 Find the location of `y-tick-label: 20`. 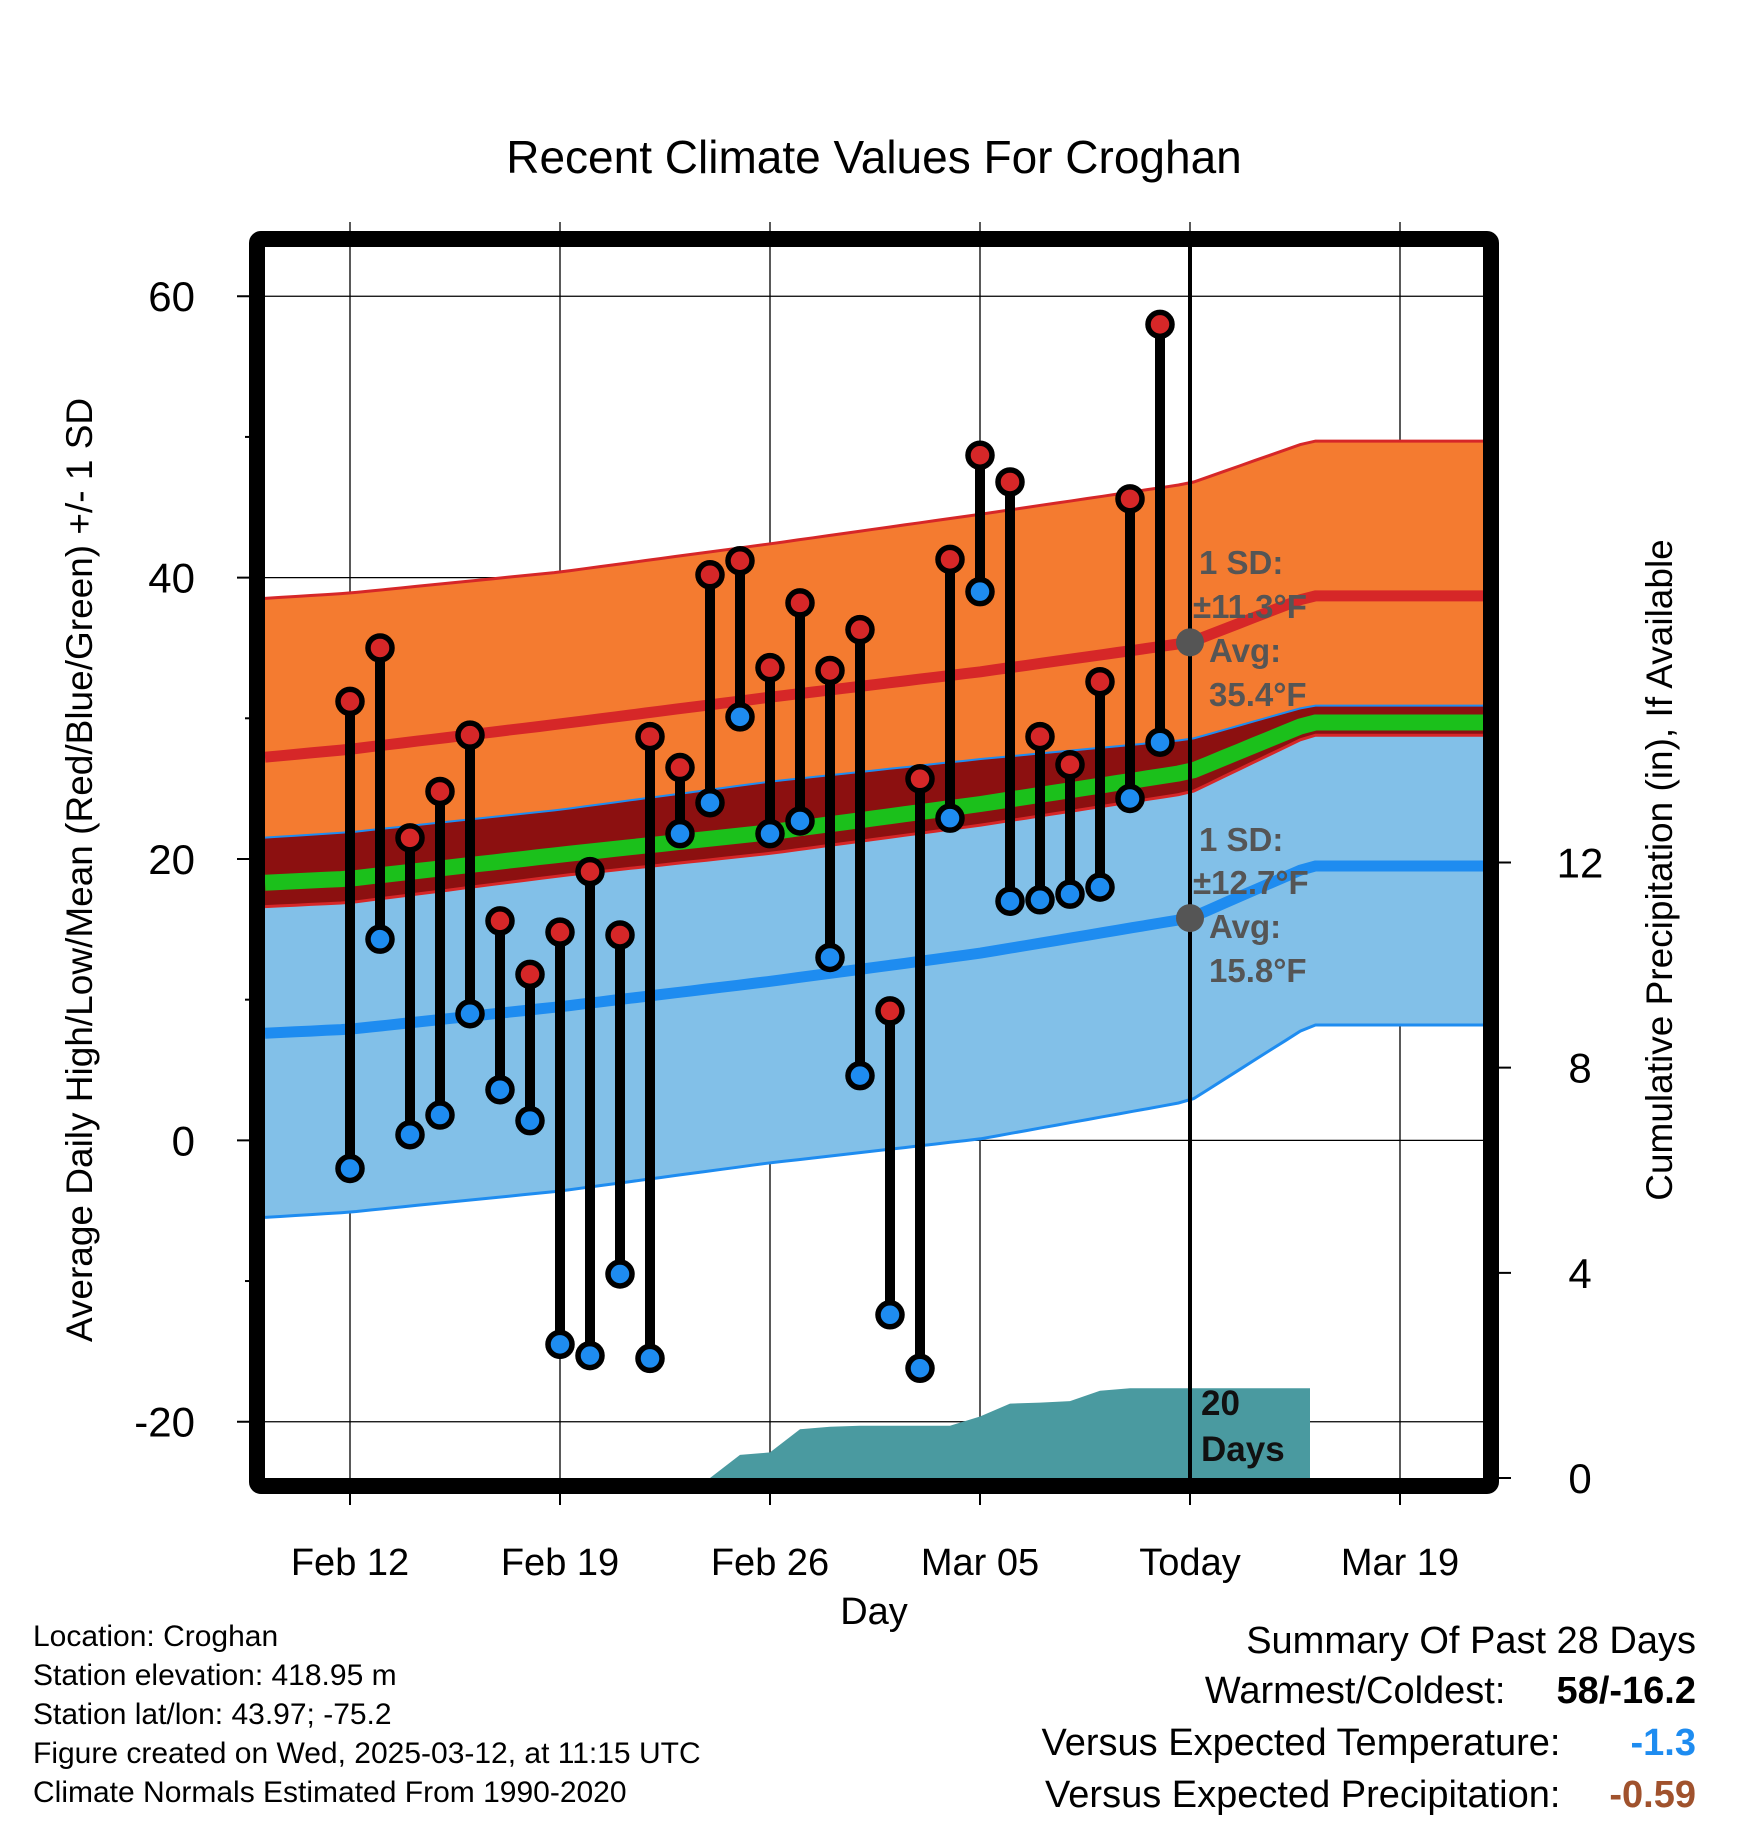

y-tick-label: 20 is located at coordinates (171, 859).